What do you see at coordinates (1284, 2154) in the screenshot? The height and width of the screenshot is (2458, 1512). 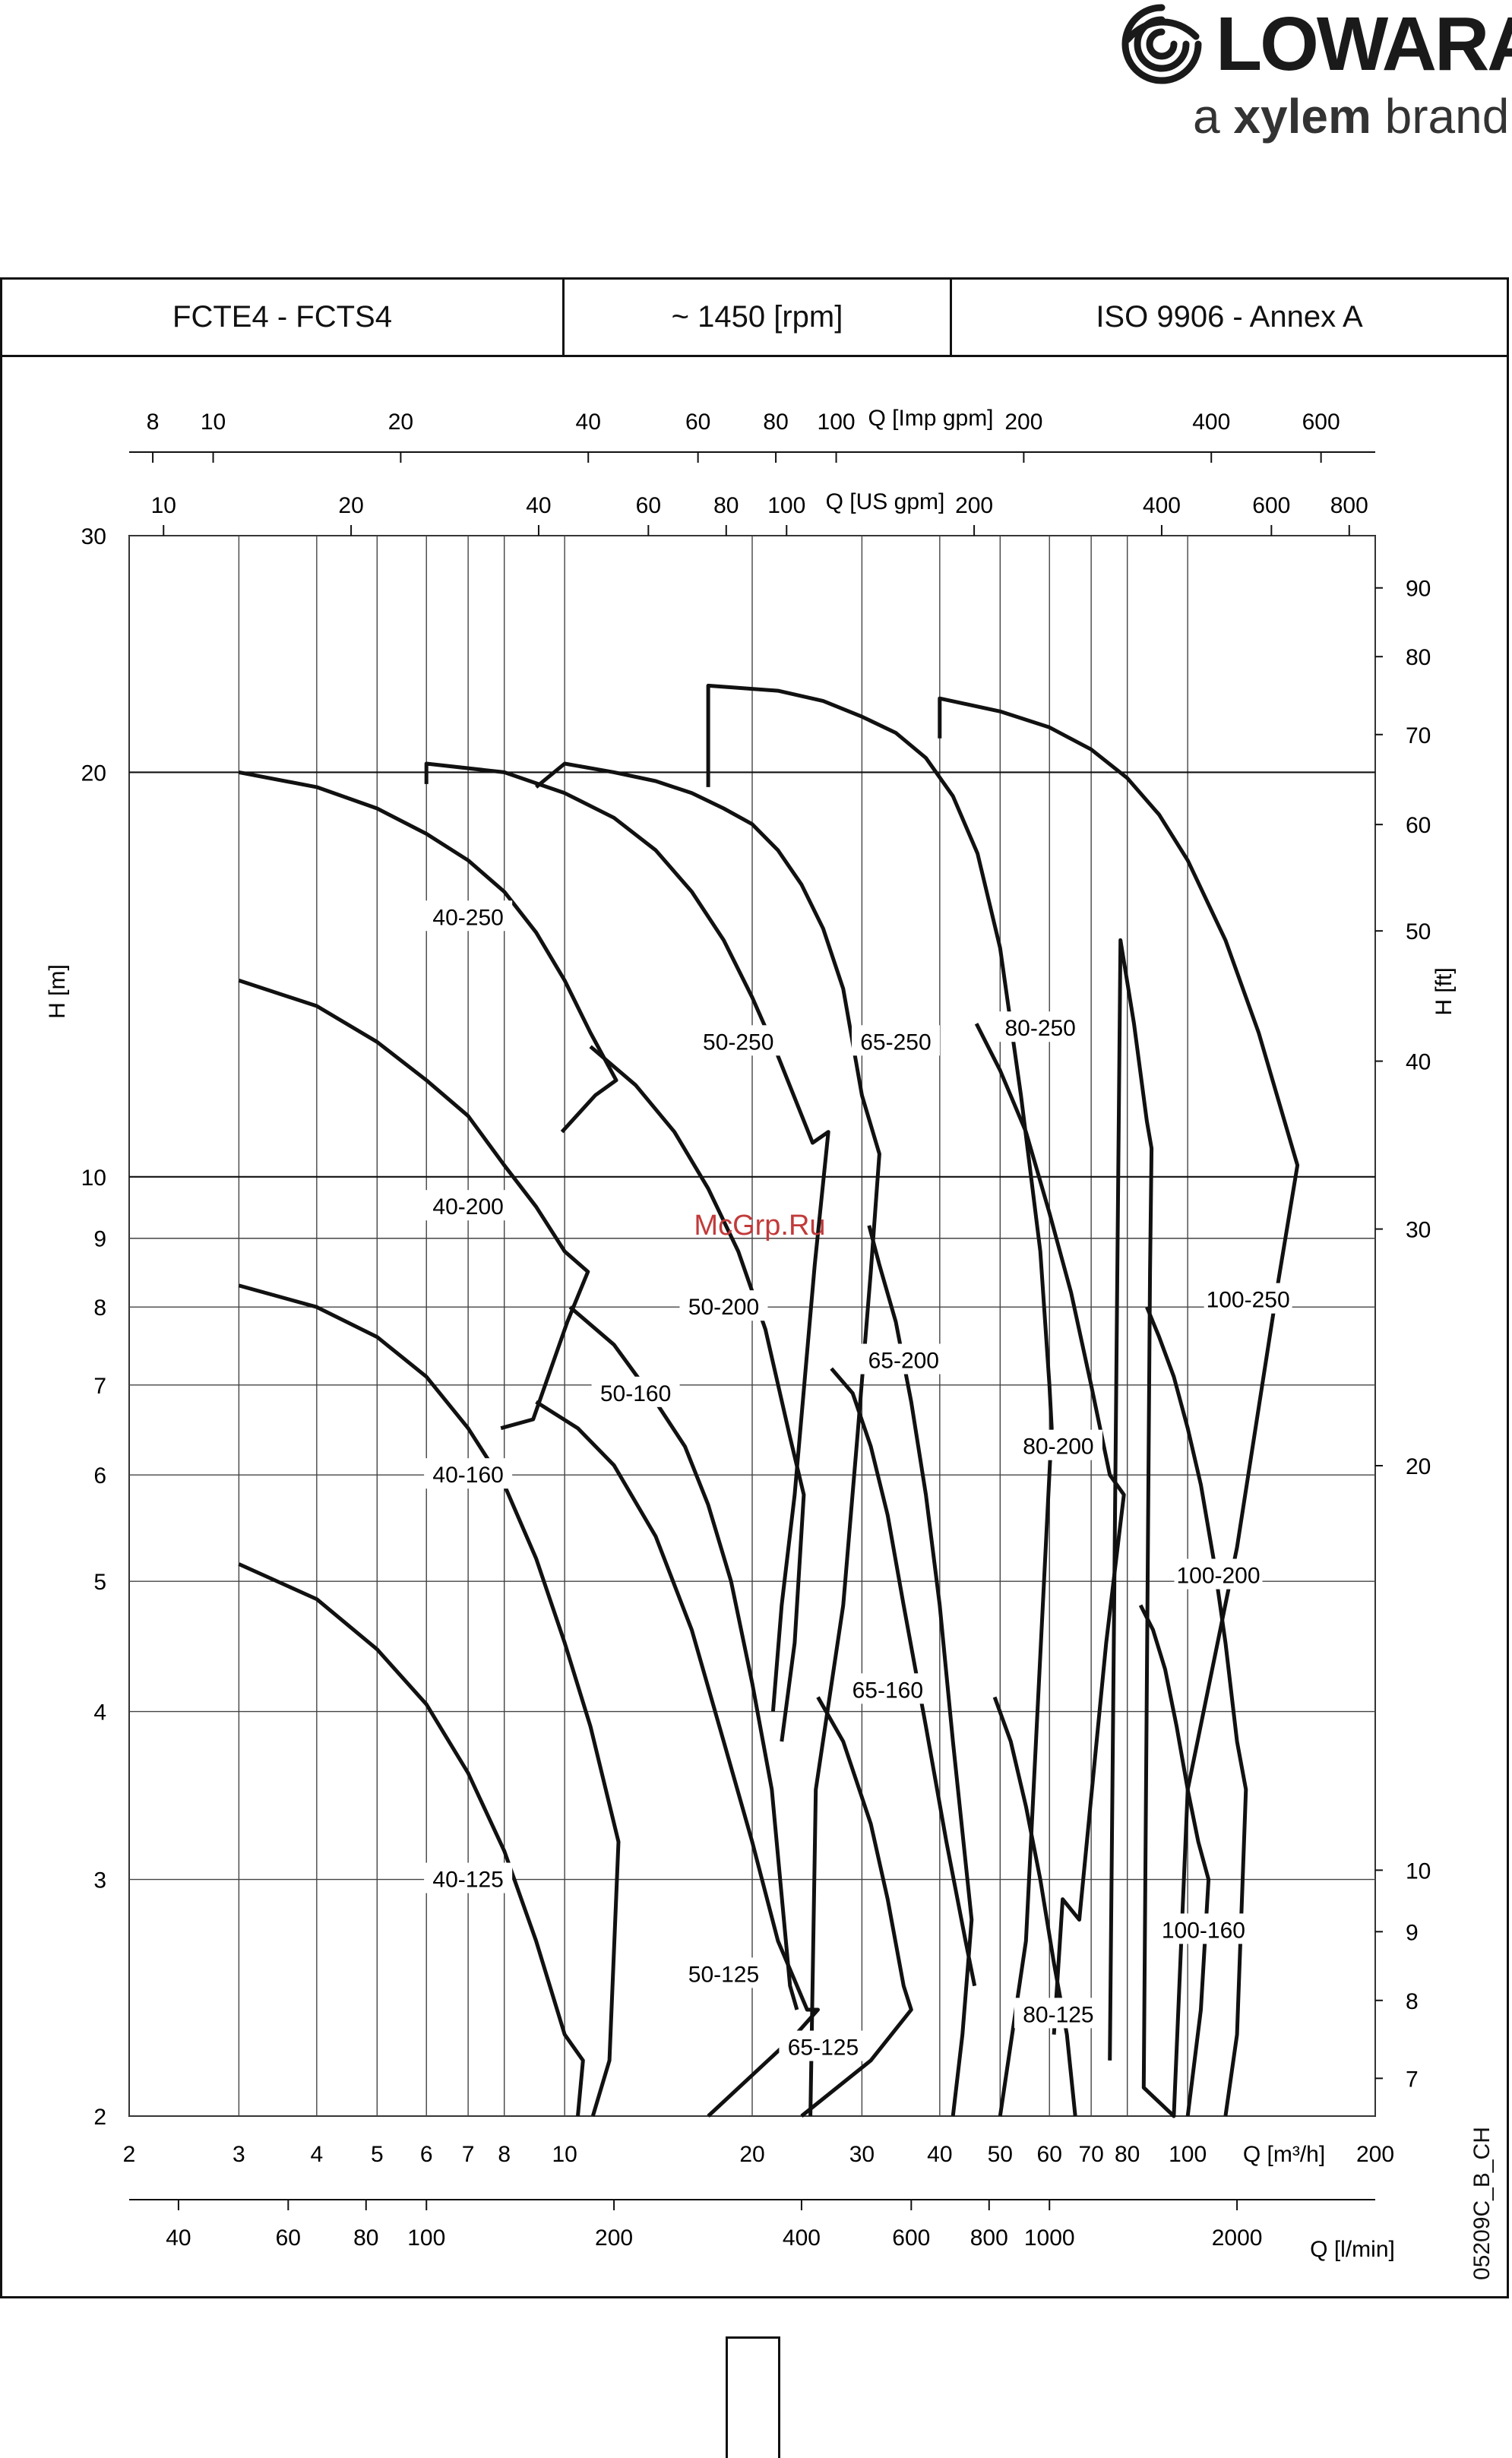 I see `x-axis-title: Q [m³/h]` at bounding box center [1284, 2154].